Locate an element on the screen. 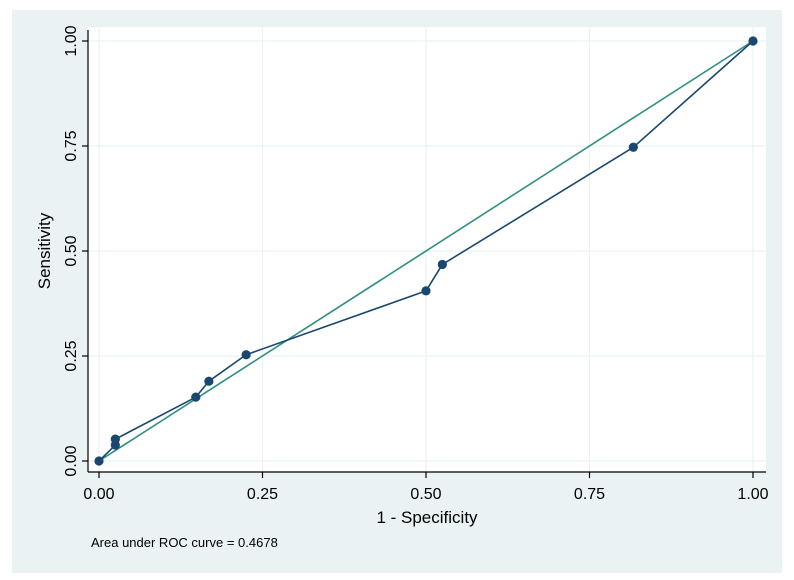 The image size is (794, 580). x-axis-title: 1 - Specificity is located at coordinates (427, 517).